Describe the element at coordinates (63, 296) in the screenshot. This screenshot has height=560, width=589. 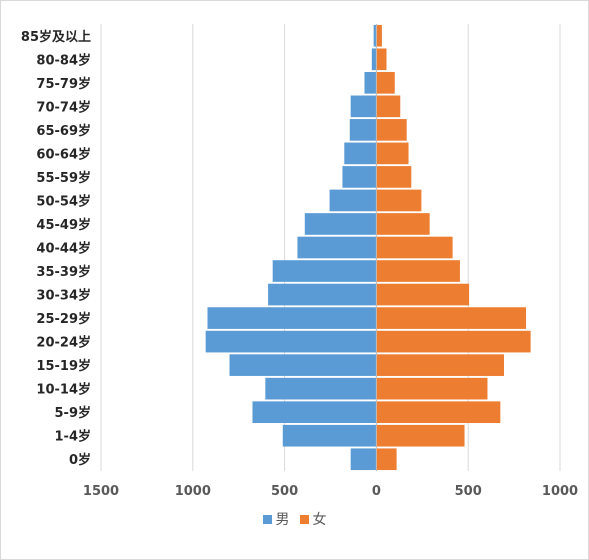
I see `category-label-7: 30-34岁` at that location.